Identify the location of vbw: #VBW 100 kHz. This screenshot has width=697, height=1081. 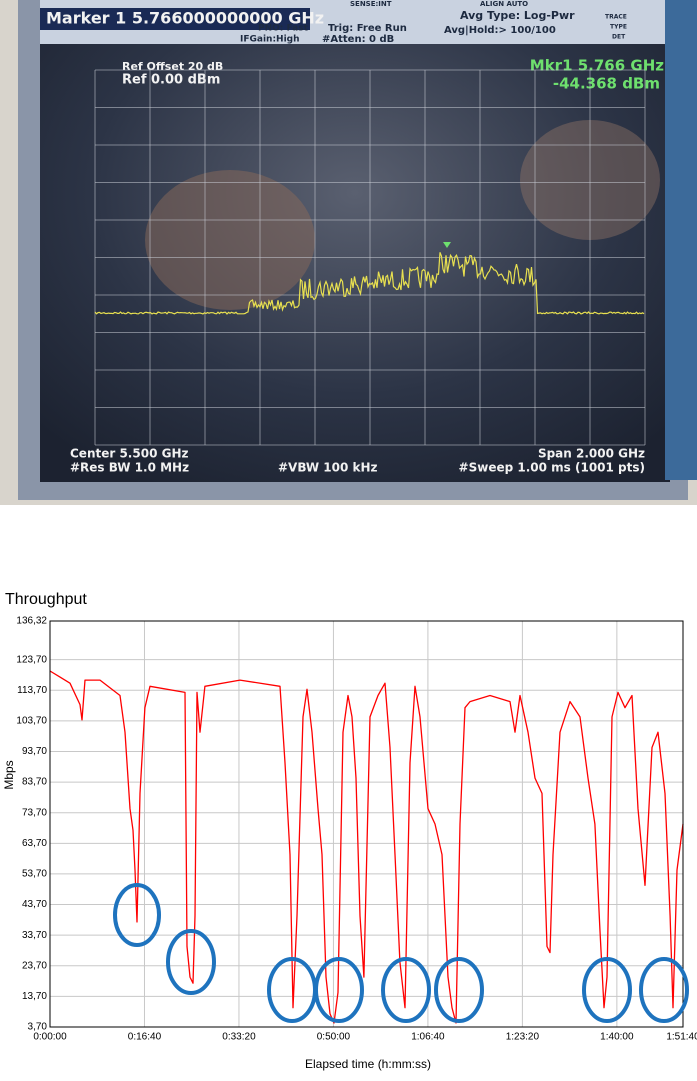
(327, 468).